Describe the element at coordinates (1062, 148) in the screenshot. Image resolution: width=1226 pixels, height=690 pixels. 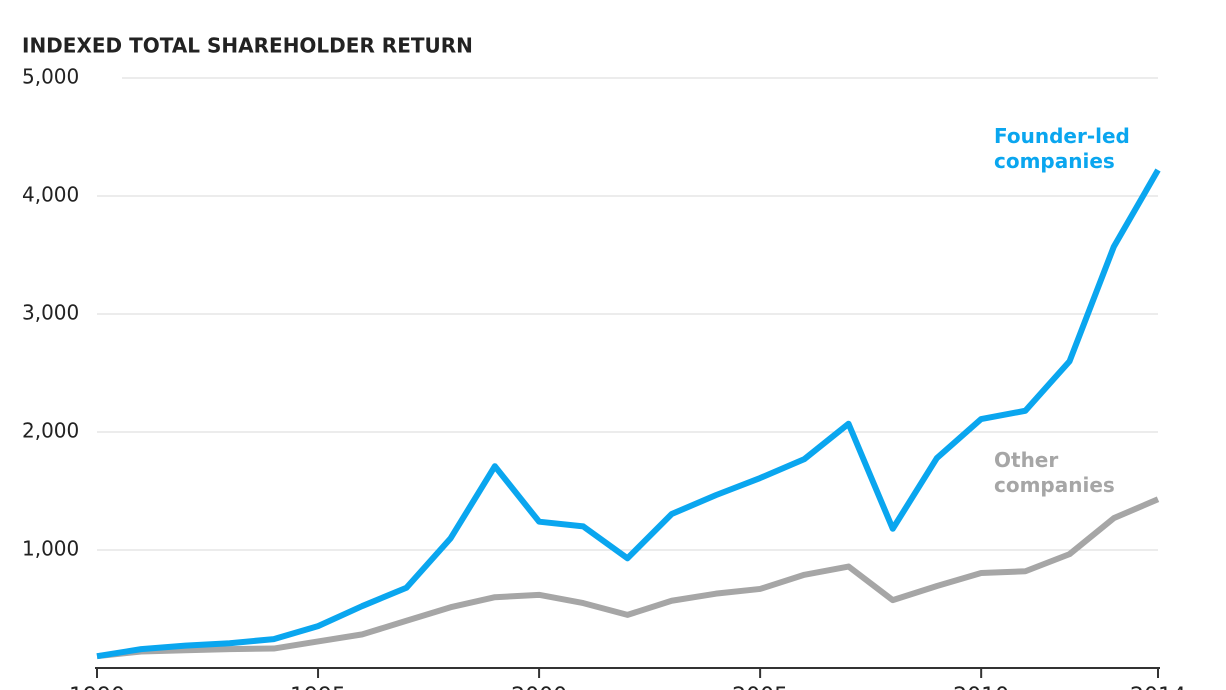
I see `series-label: Founder-led companies` at that location.